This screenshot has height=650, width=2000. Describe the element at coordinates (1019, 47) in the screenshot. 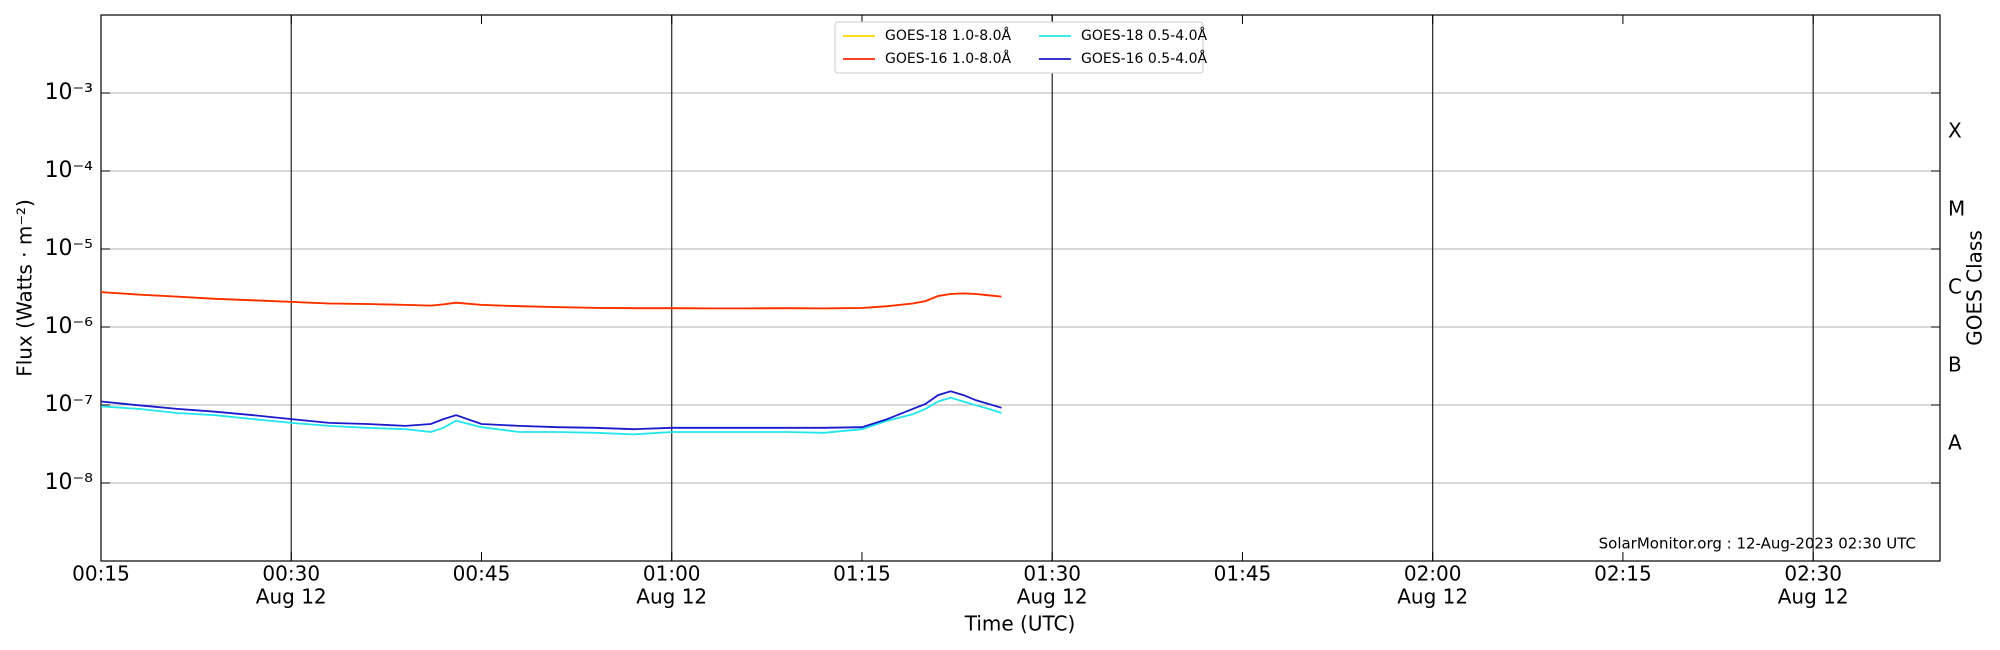

I see `legend-box` at that location.